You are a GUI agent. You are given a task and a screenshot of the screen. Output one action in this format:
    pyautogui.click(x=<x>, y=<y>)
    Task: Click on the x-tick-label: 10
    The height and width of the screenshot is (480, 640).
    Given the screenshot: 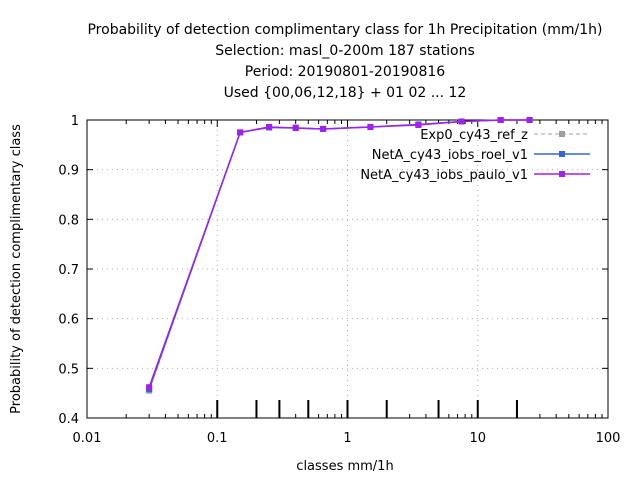 What is the action you would take?
    pyautogui.click(x=477, y=438)
    